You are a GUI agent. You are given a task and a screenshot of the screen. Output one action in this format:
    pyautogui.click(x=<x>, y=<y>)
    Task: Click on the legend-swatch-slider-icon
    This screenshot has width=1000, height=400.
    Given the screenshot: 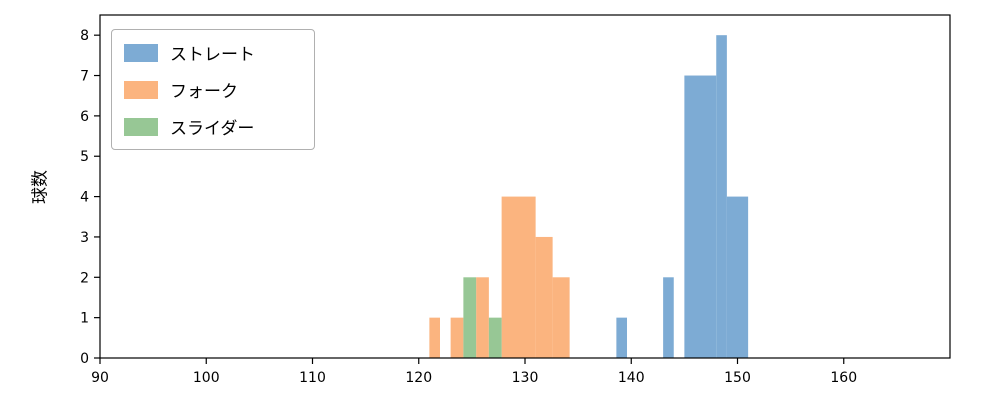 What is the action you would take?
    pyautogui.click(x=141, y=126)
    